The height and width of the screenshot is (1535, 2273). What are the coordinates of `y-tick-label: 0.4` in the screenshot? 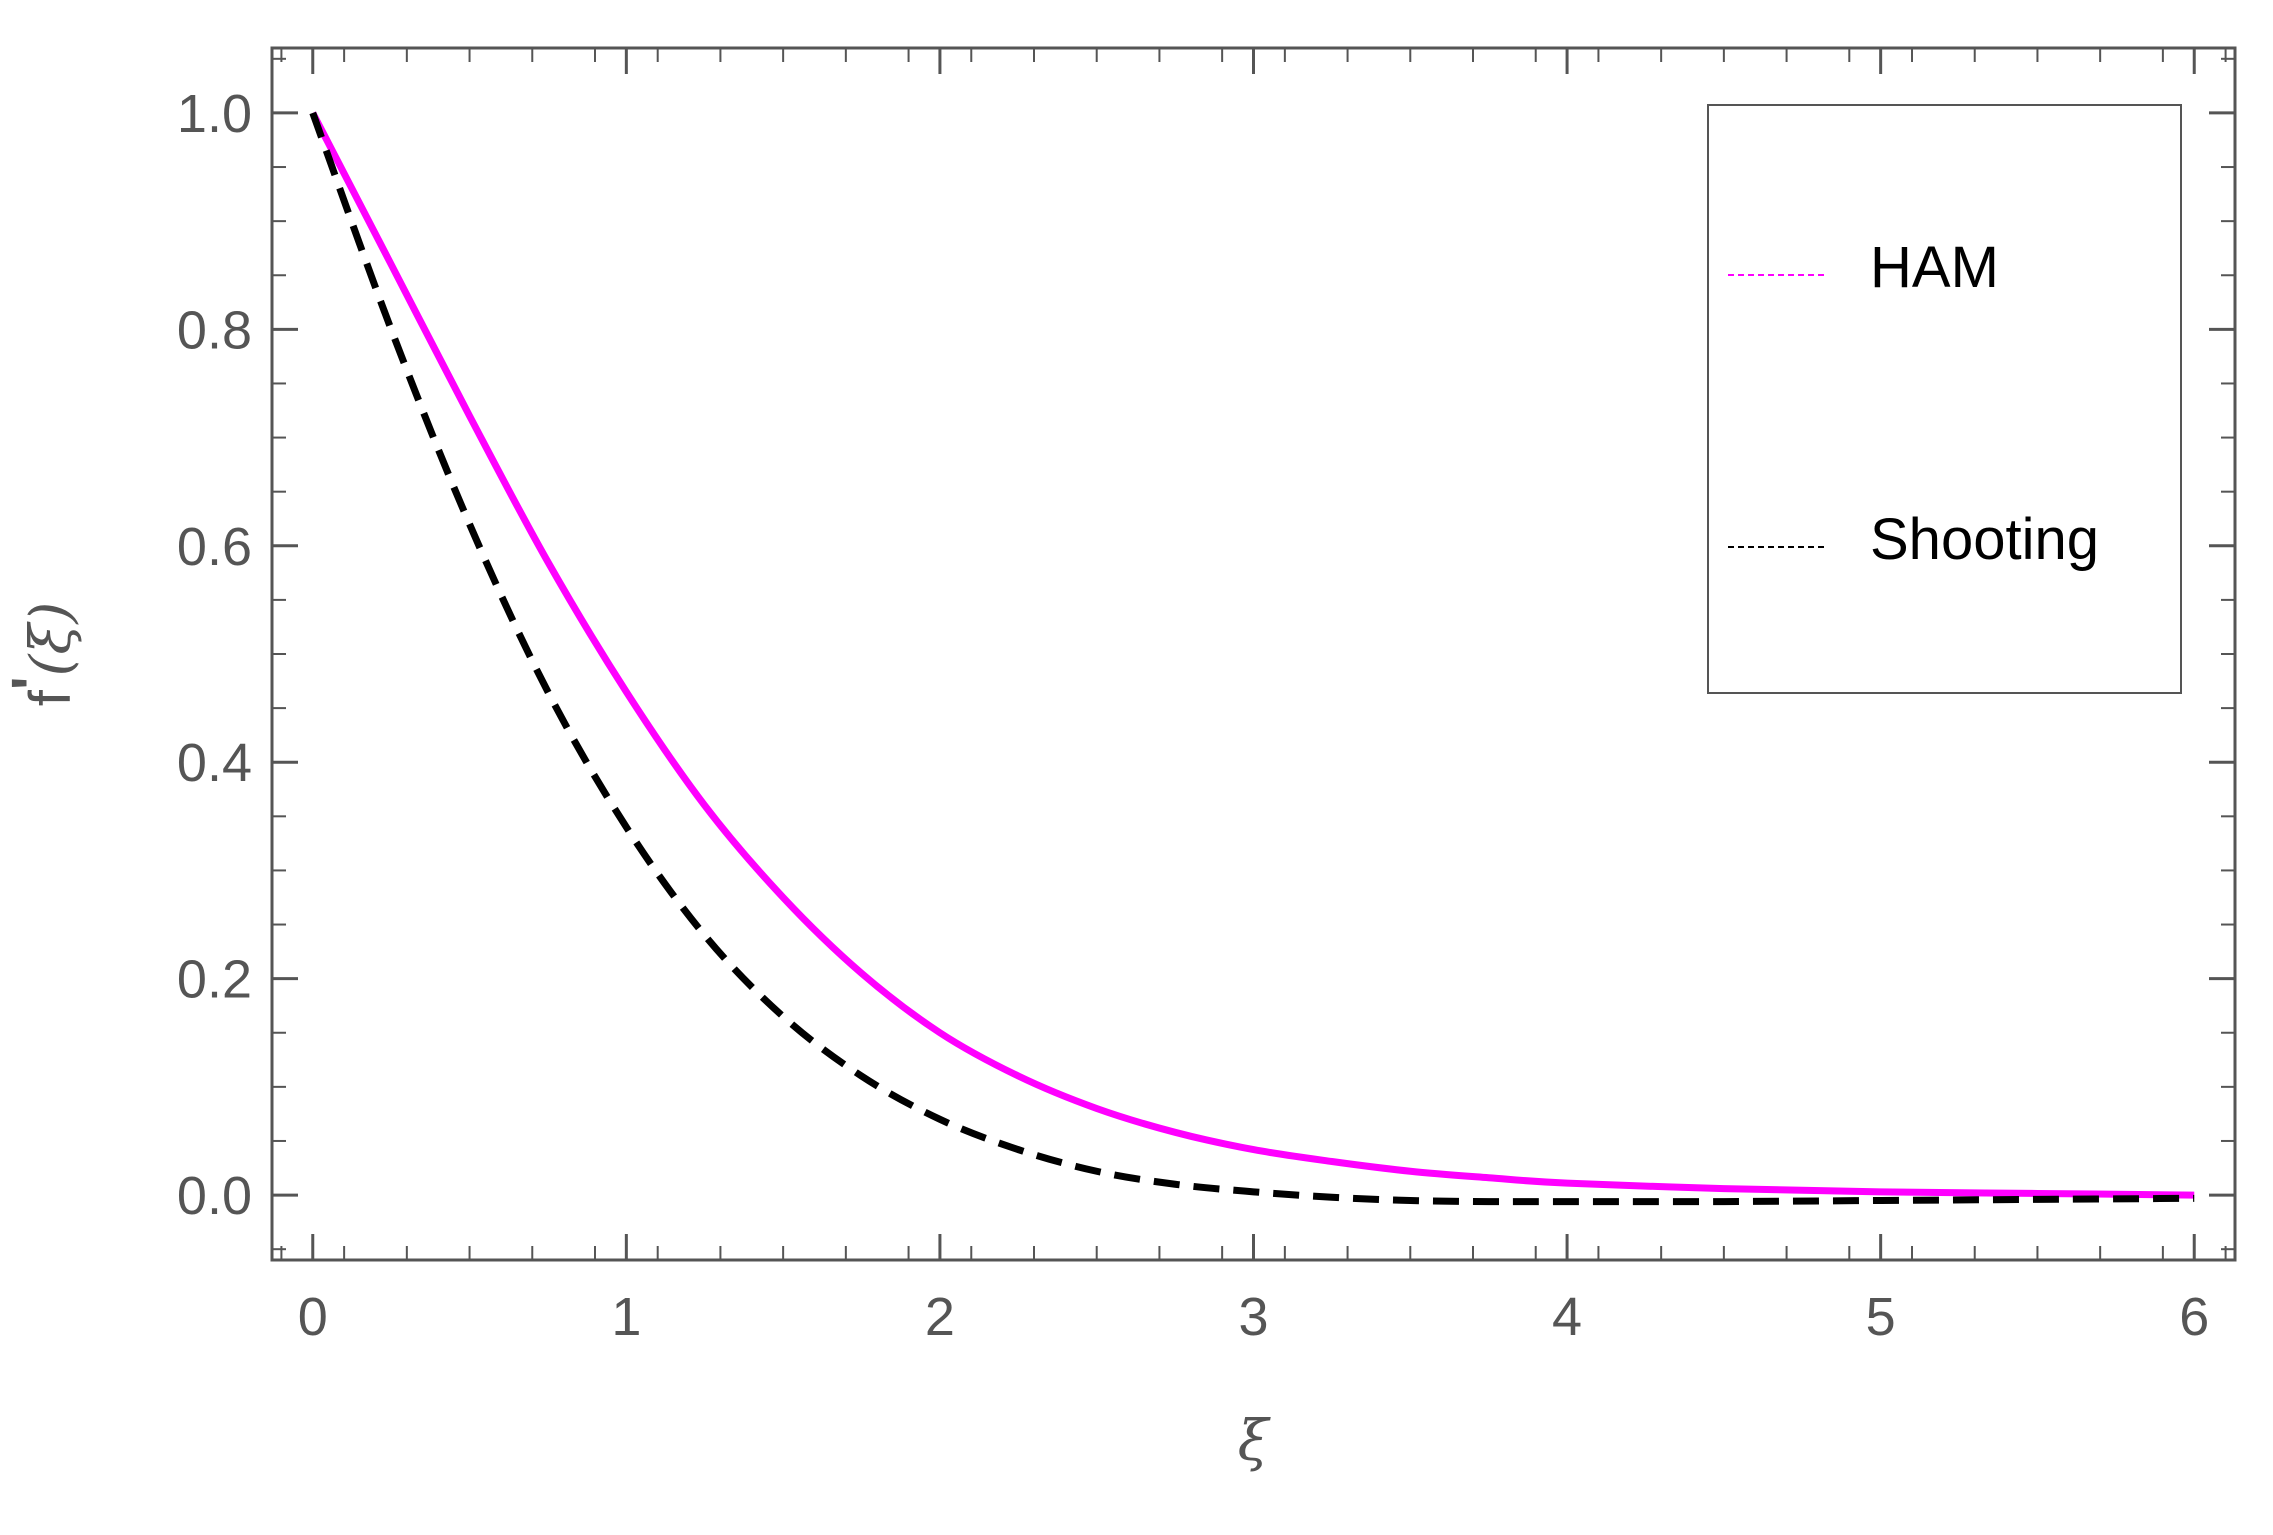 It's located at (214, 763).